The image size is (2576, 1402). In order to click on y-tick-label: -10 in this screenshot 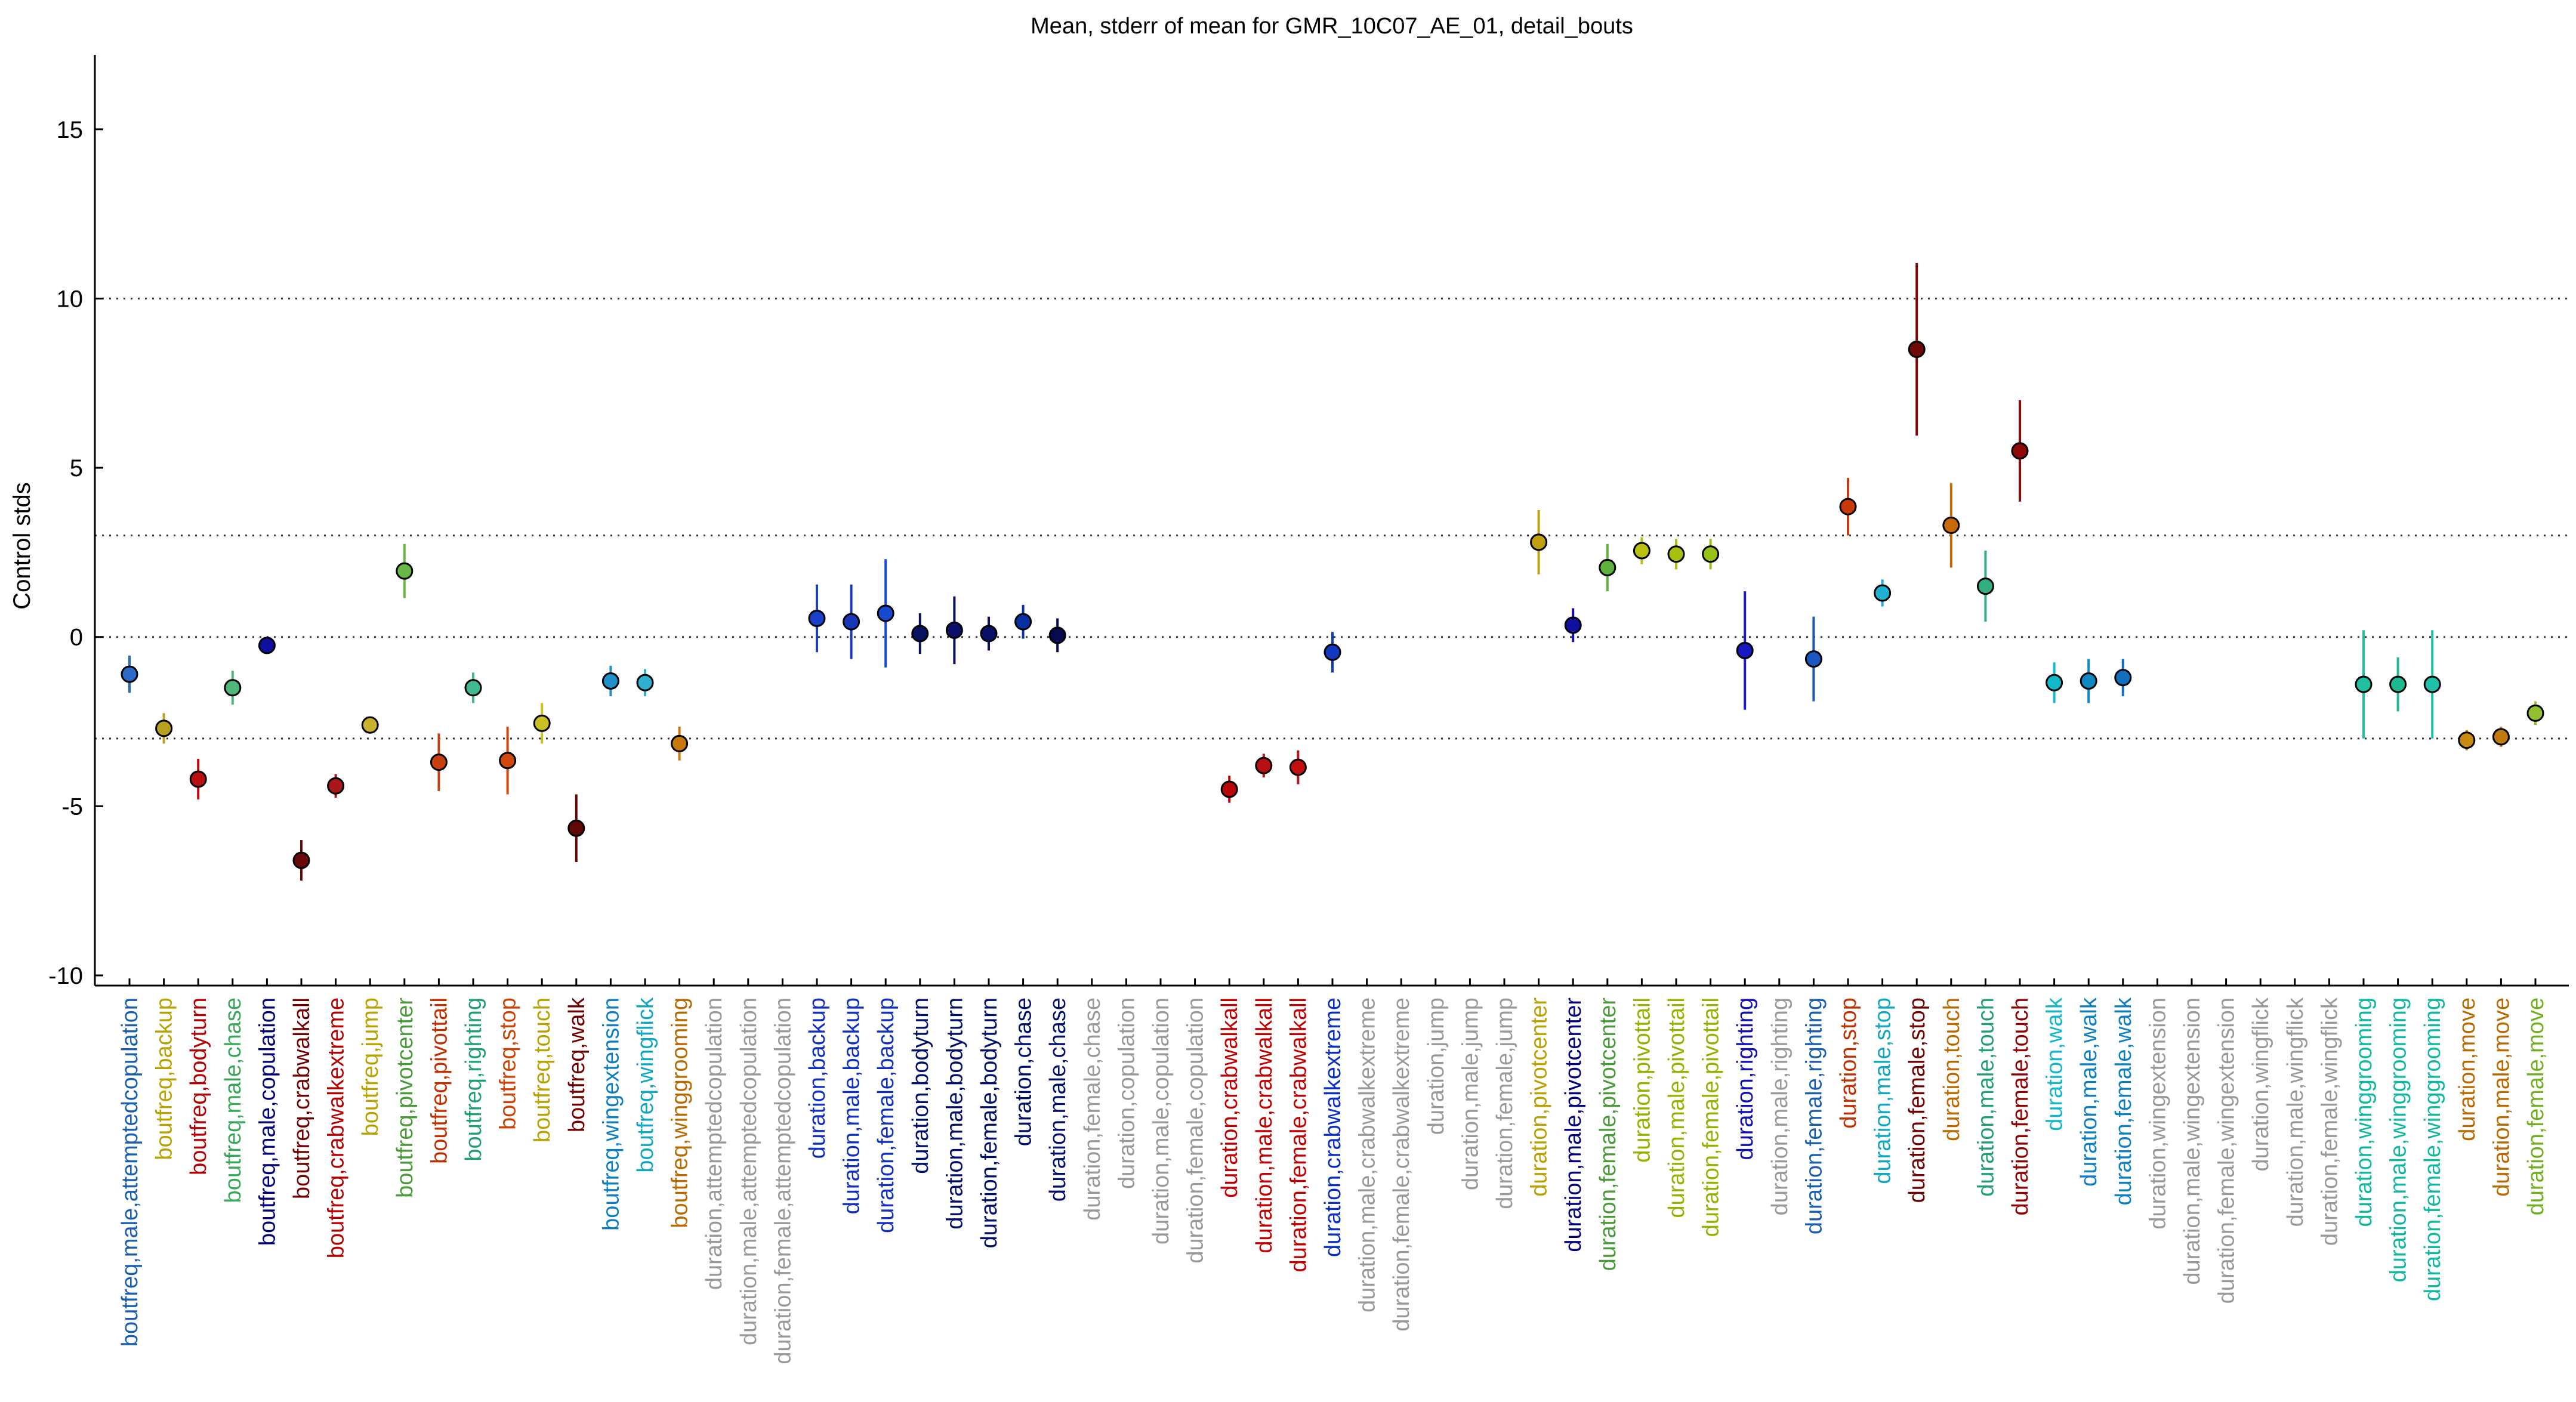, I will do `click(65, 976)`.